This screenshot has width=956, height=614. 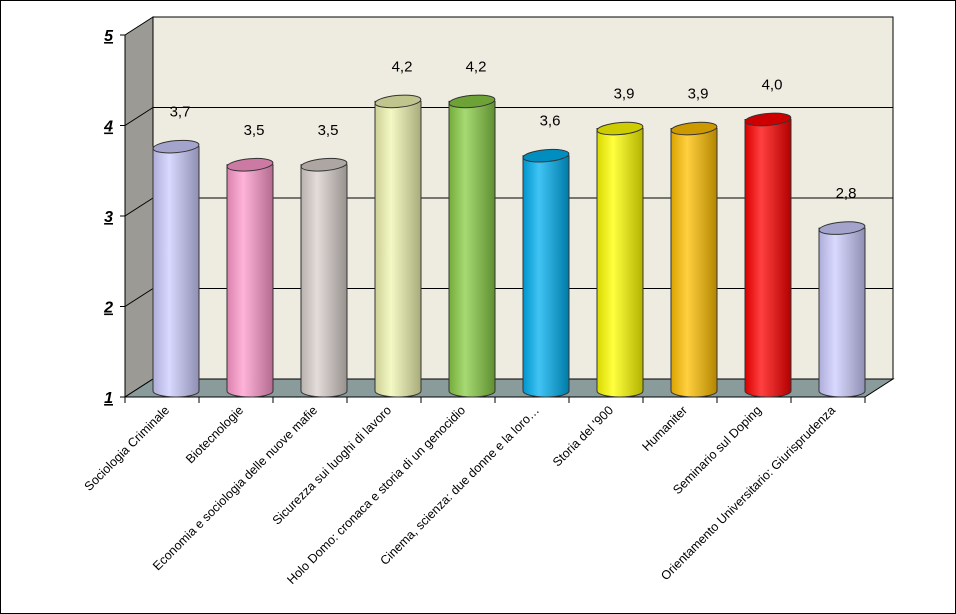 What do you see at coordinates (176, 251) in the screenshot?
I see `bar-1: 3,7` at bounding box center [176, 251].